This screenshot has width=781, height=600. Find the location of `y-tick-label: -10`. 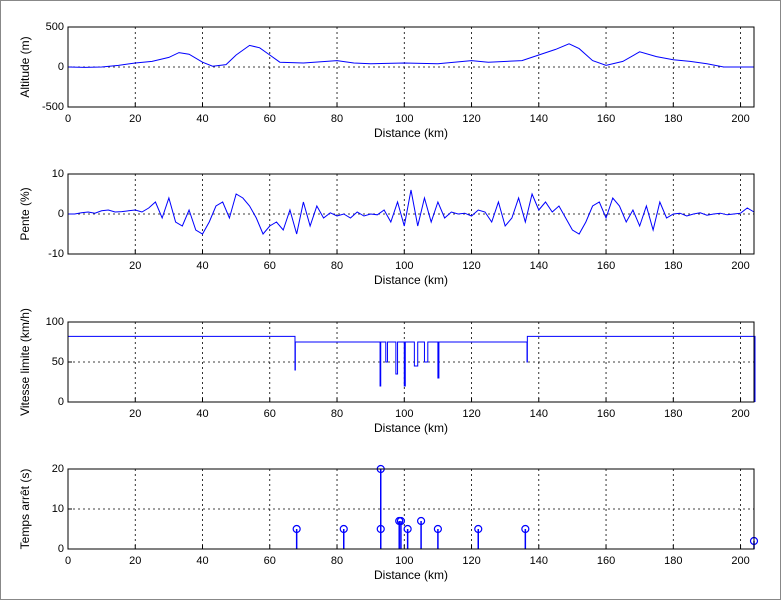

y-tick-label: -10 is located at coordinates (56, 254).